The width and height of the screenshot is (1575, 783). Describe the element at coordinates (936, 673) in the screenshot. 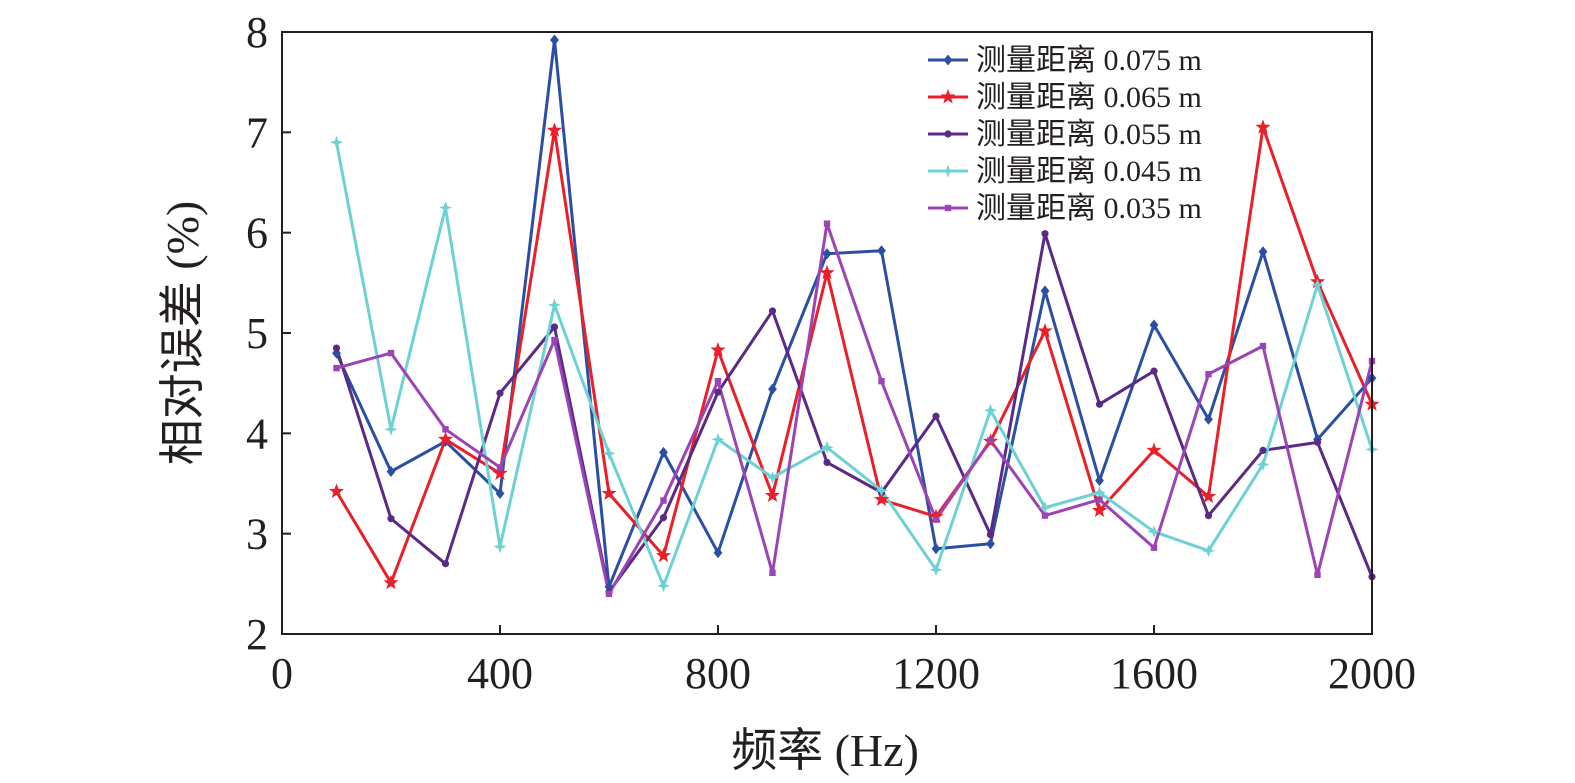

I see `x-tick-label: 1200` at that location.